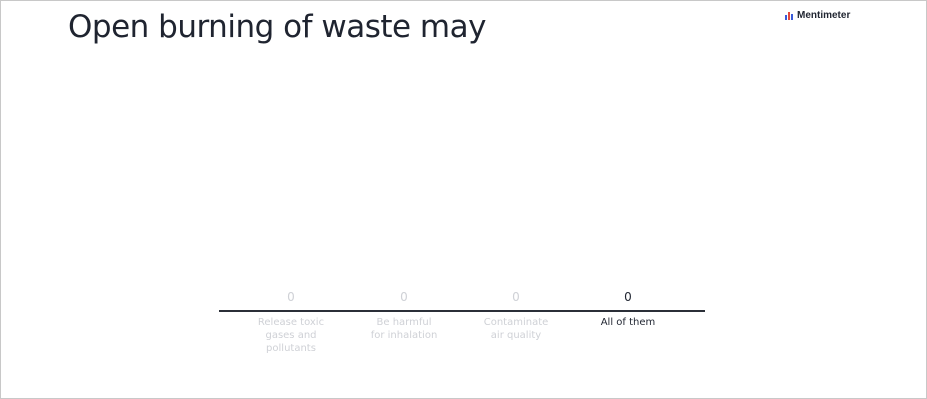 This screenshot has height=399, width=927. What do you see at coordinates (824, 15) in the screenshot?
I see `brand-name: Mentimeter` at bounding box center [824, 15].